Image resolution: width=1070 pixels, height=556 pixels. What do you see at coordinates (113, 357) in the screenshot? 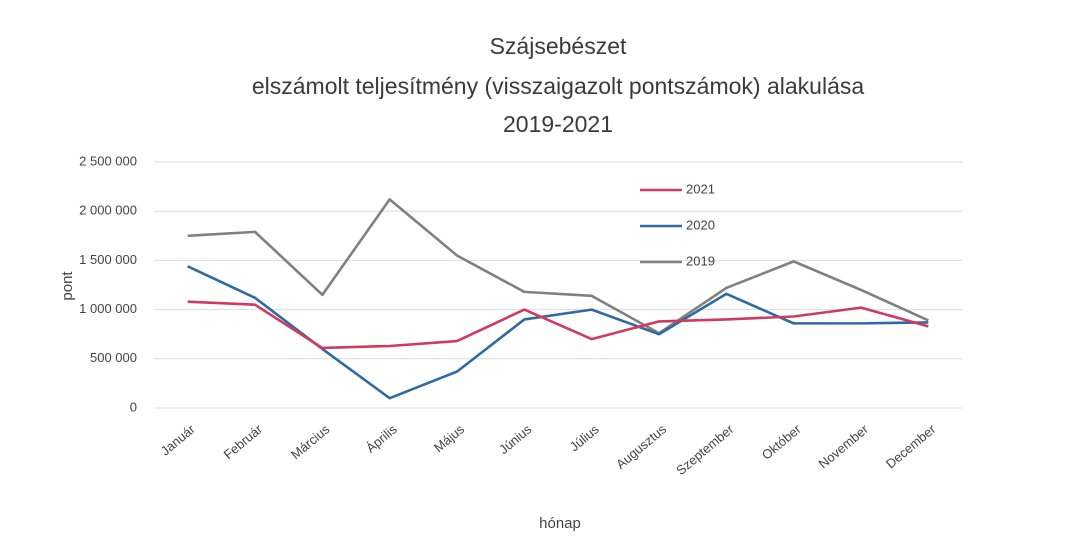
I see `y-tick-label: 500 000` at bounding box center [113, 357].